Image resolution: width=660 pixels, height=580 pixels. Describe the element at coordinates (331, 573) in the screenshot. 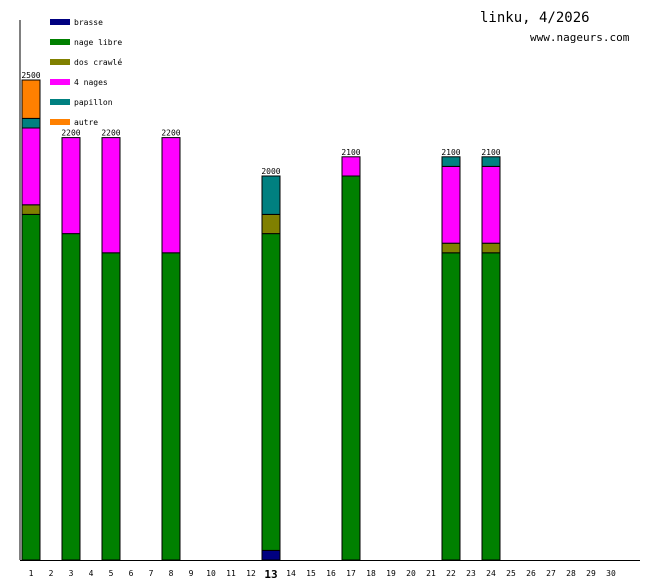

I see `x-tick-label: 16` at that location.